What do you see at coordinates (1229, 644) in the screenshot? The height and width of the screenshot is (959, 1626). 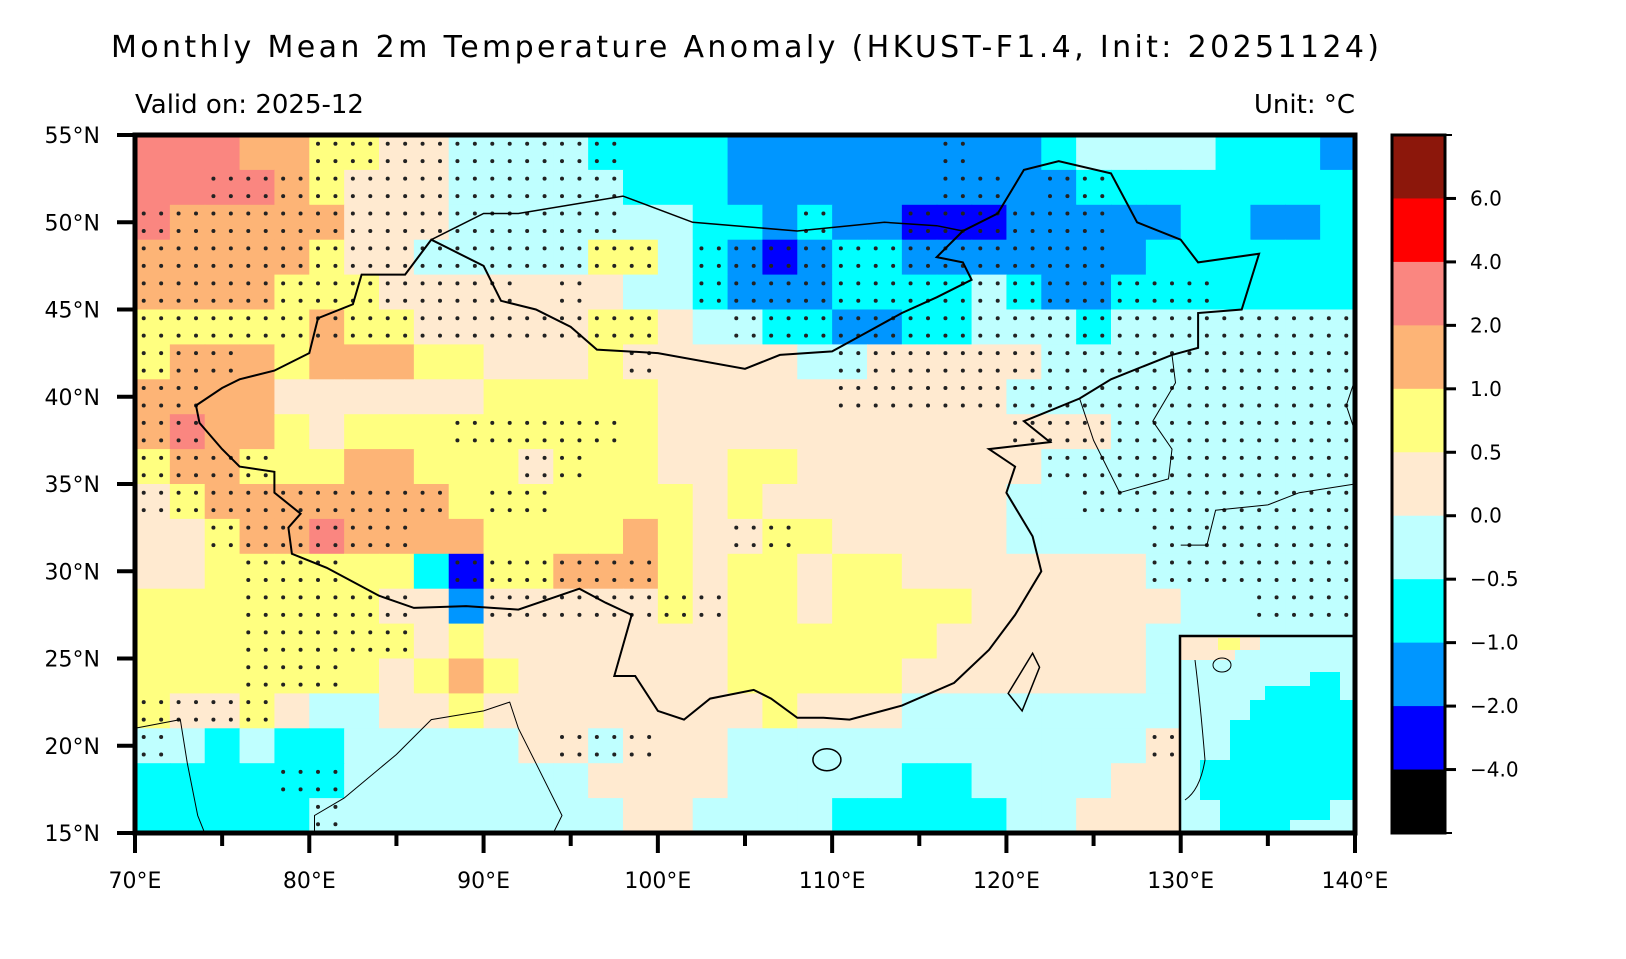 I see `inset-land-anomaly-yellow` at bounding box center [1229, 644].